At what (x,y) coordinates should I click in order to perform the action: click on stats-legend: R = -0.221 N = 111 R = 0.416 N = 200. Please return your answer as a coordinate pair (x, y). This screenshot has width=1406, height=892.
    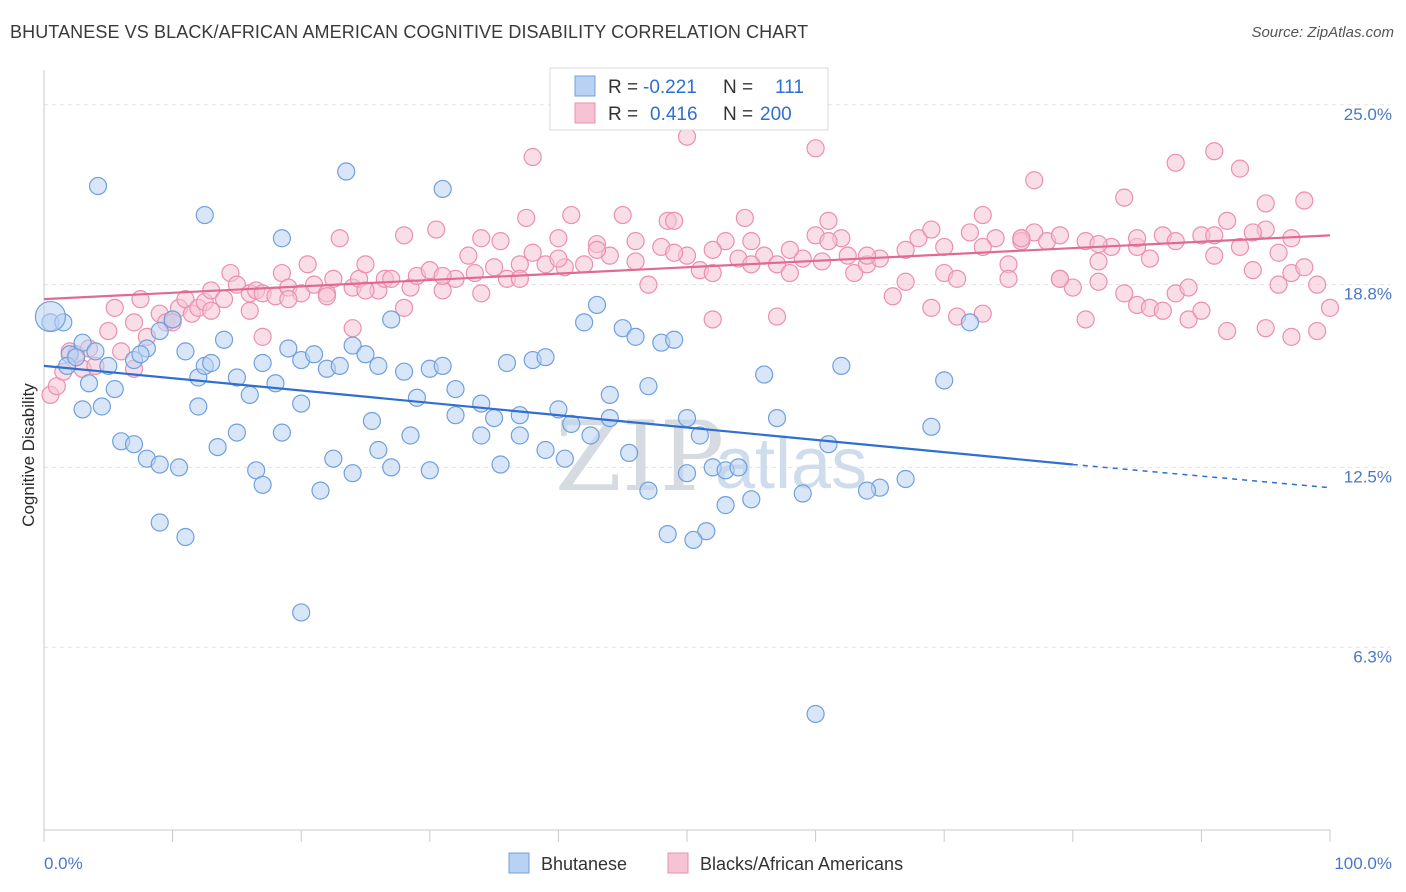
    Looking at the image, I should click on (689, 99).